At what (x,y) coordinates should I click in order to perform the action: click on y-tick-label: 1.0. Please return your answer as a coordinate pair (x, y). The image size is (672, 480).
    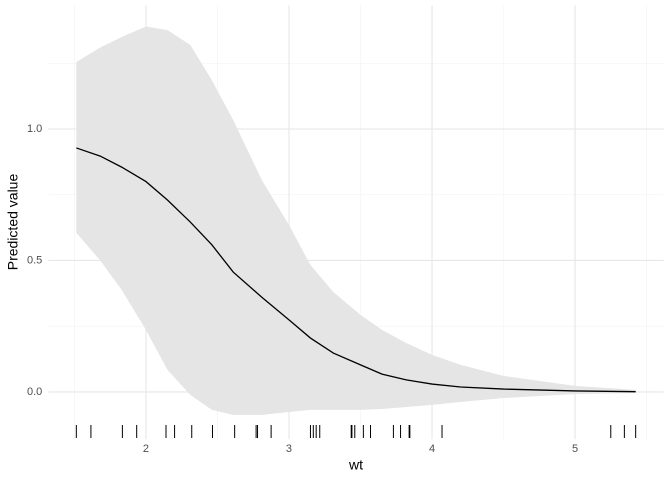
    Looking at the image, I should click on (34, 129).